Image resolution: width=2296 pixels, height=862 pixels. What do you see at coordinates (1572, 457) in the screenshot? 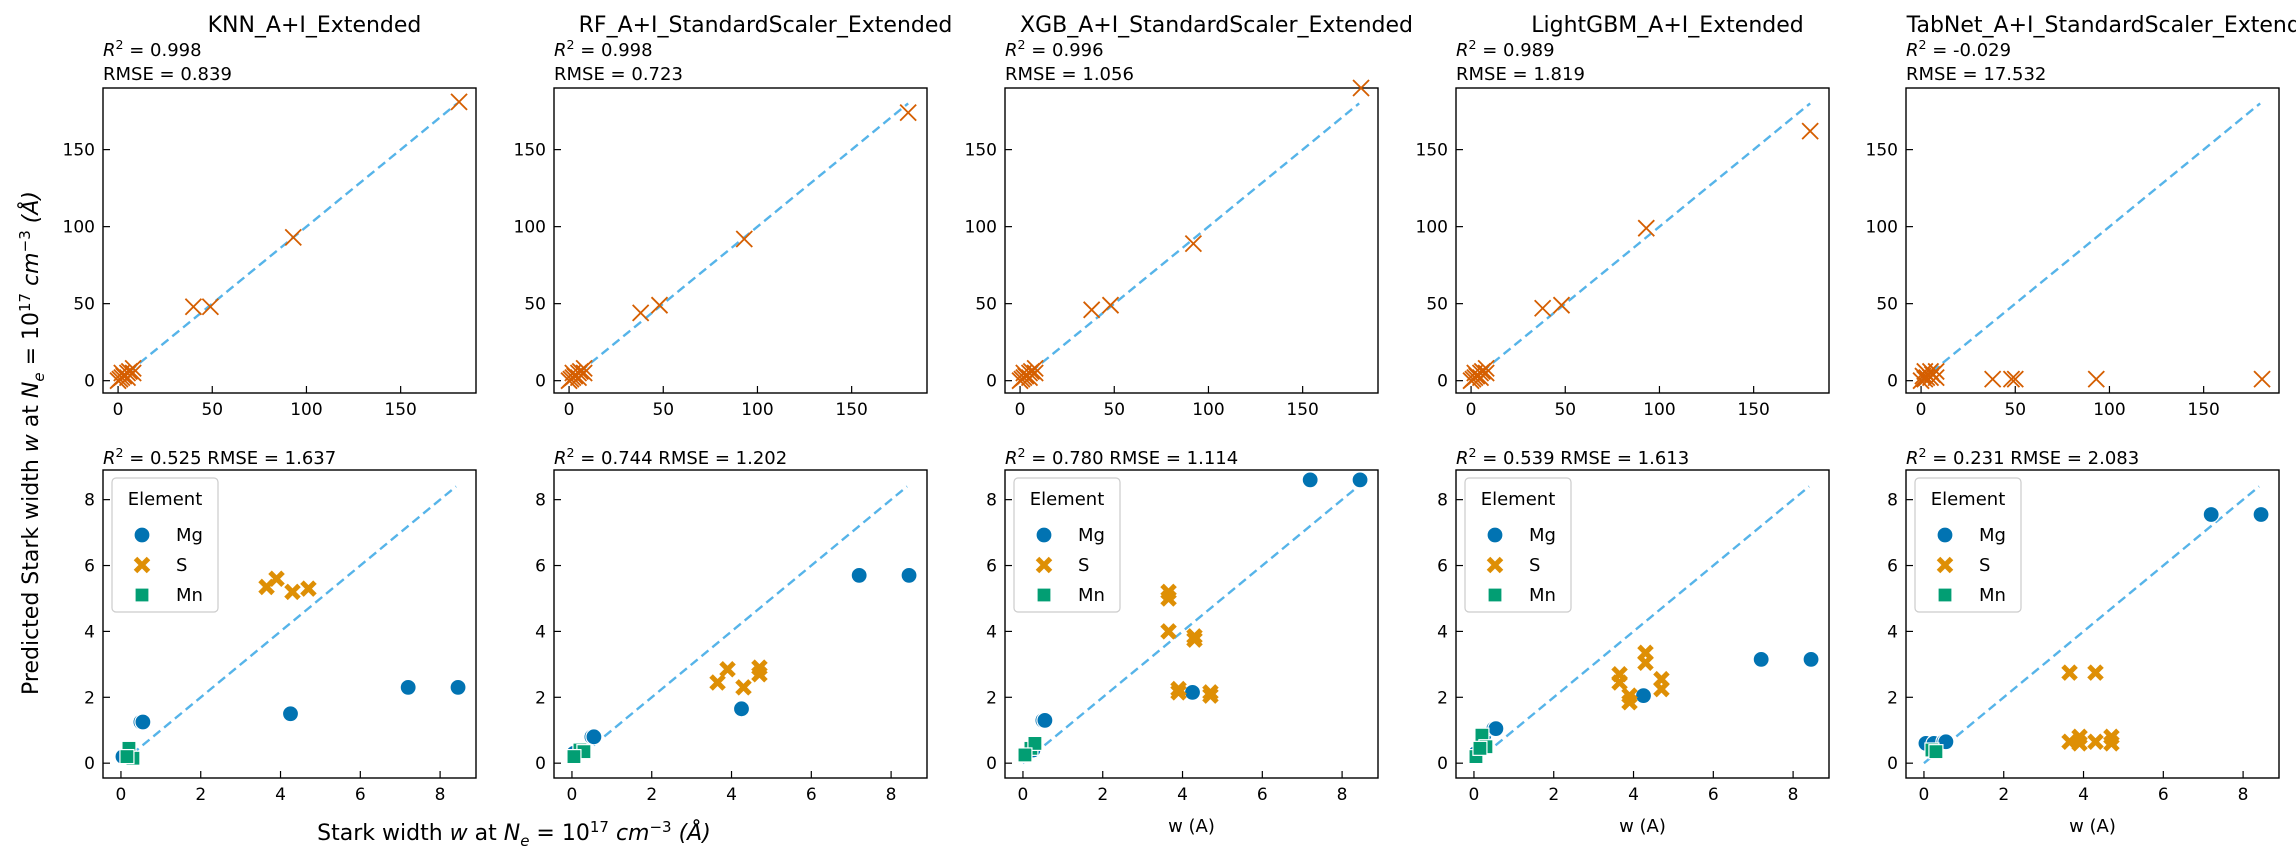
I see `metrics-label: R2 = 0.539 RMSE = 1.613` at bounding box center [1572, 457].